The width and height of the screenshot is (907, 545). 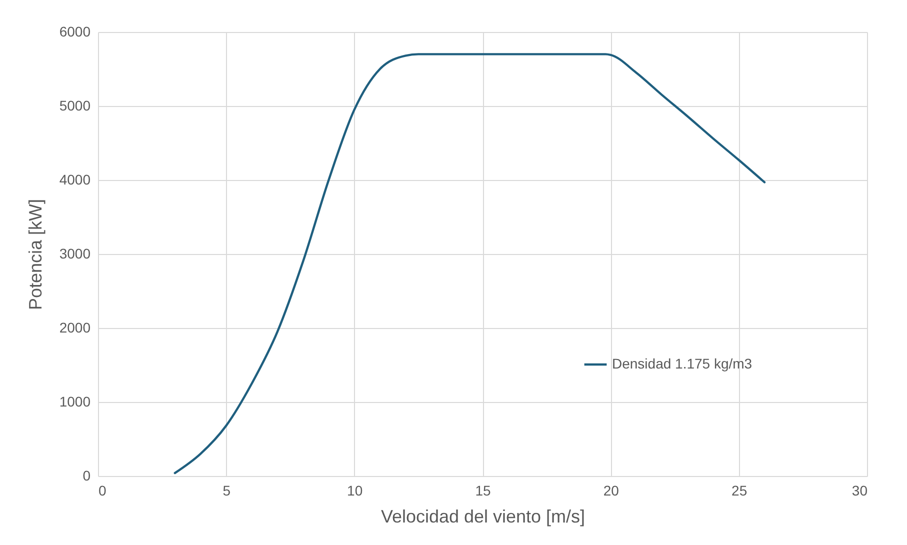 What do you see at coordinates (75, 106) in the screenshot?
I see `y-tick-label: 5000` at bounding box center [75, 106].